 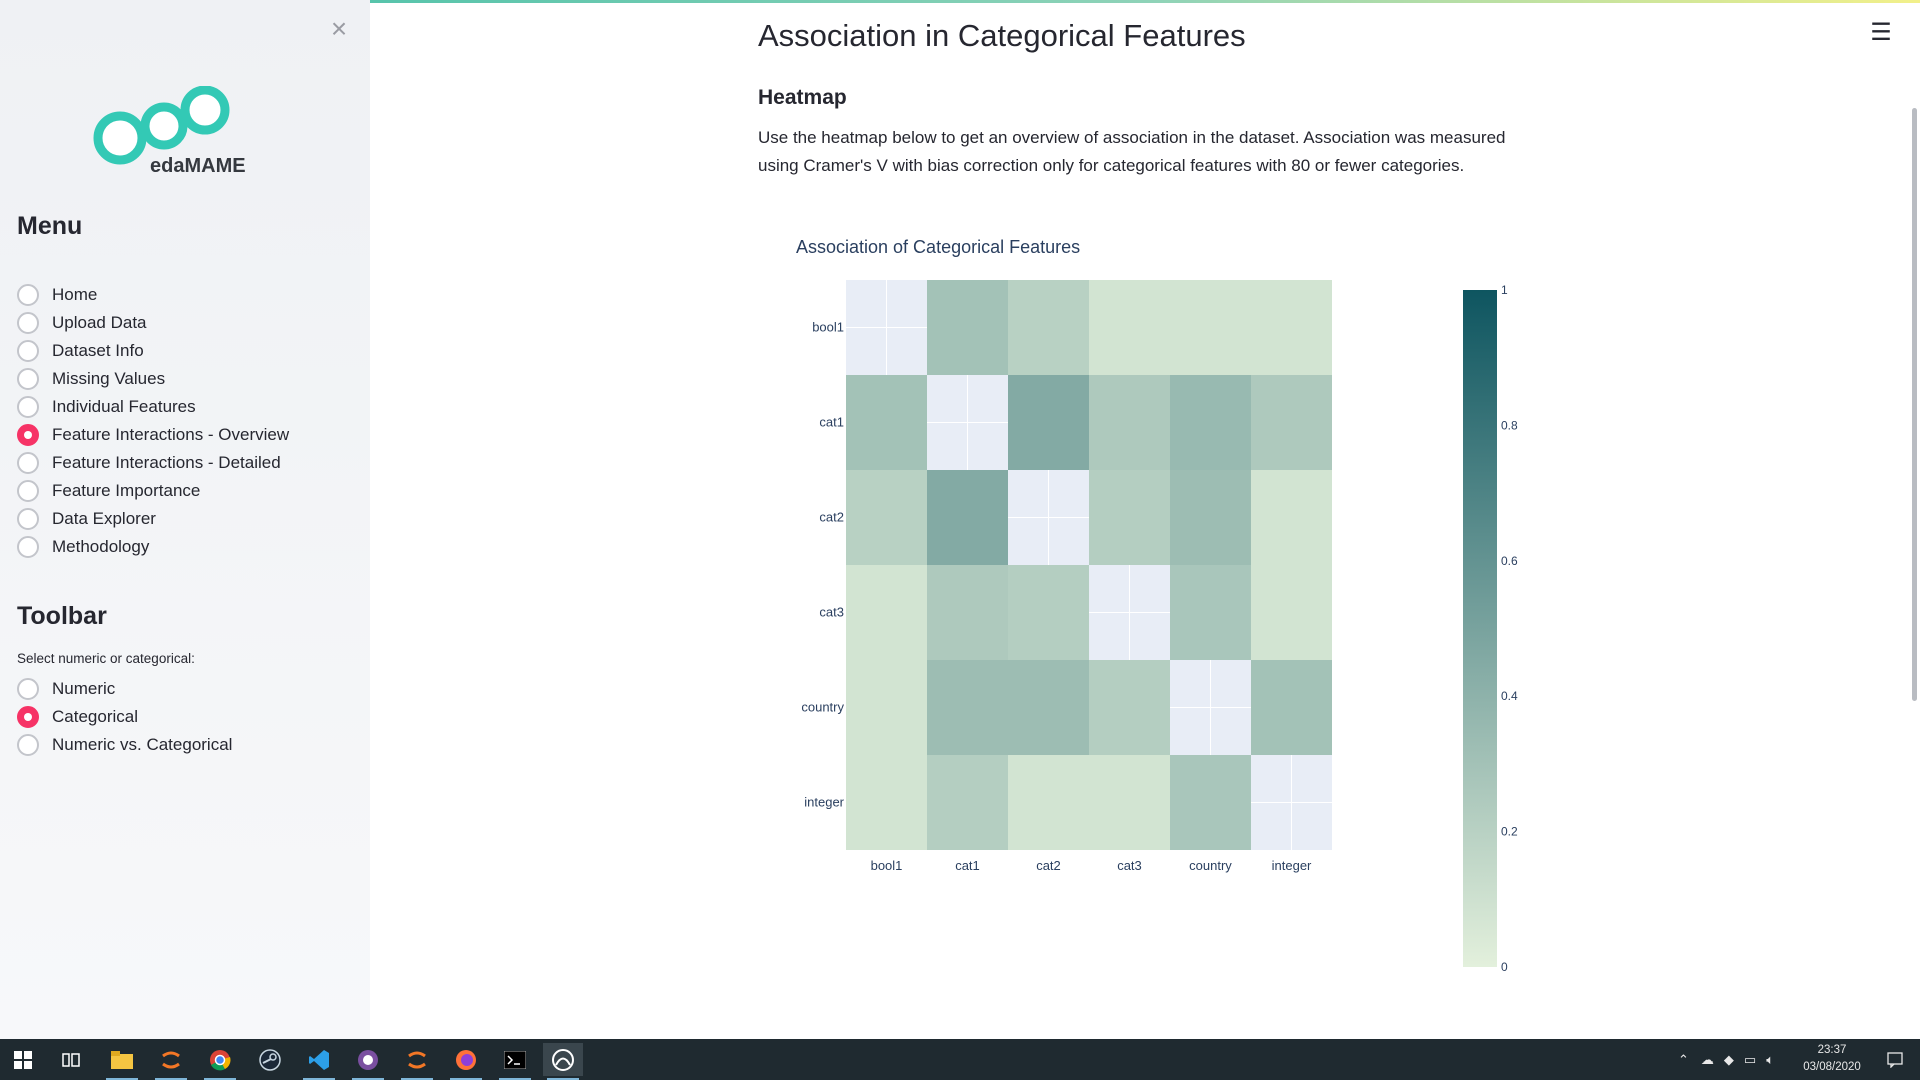 I want to click on network-icon: ▭, so click(x=1750, y=1059).